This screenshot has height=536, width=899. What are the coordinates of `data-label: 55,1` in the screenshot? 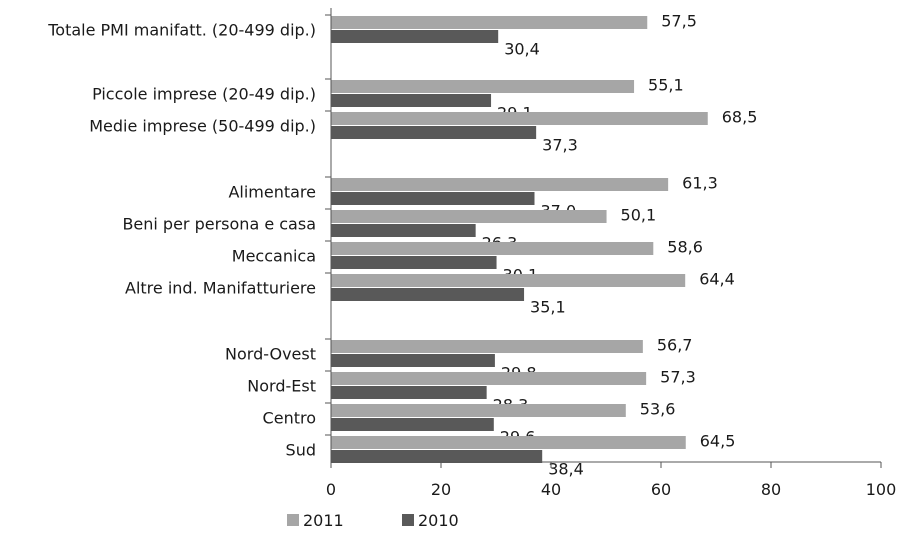 It's located at (666, 85).